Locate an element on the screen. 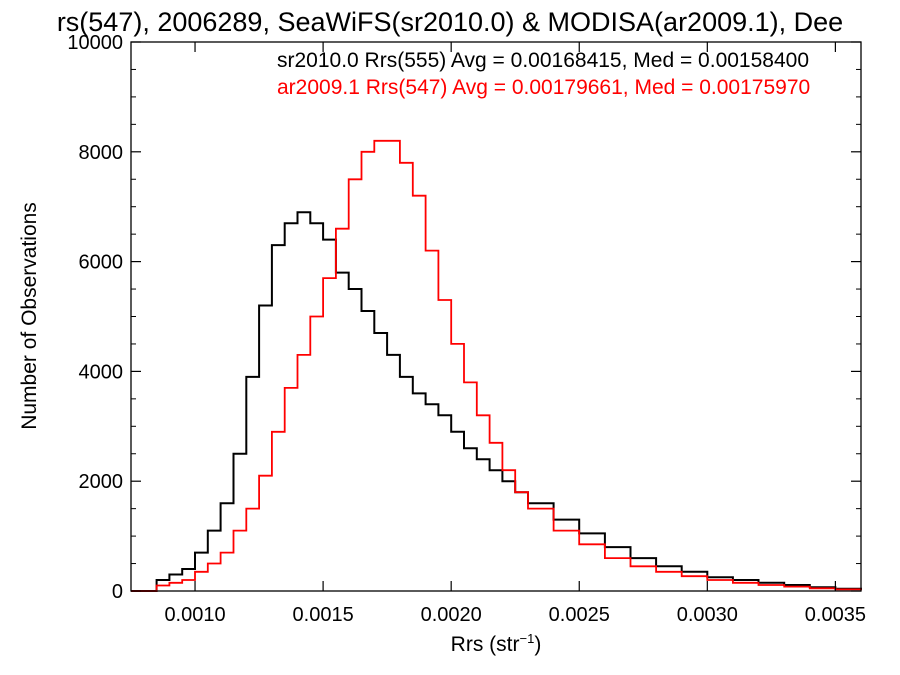 This screenshot has height=675, width=900. y-tick-label: 8000 is located at coordinates (101, 153).